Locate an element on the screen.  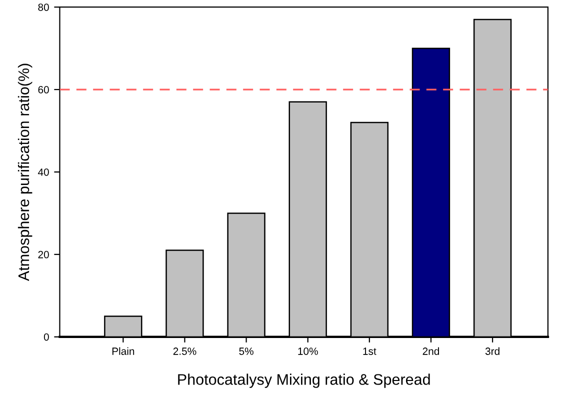
x-tick-label: 1st is located at coordinates (369, 351).